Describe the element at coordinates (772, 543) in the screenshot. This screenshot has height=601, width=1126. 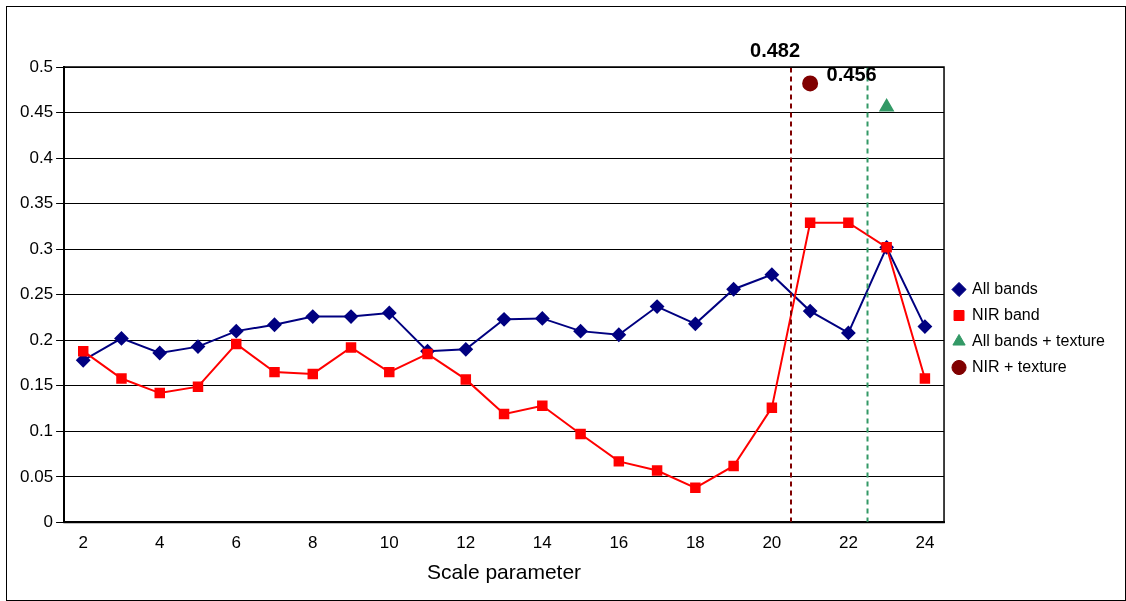
I see `x-tick-label: 20` at that location.